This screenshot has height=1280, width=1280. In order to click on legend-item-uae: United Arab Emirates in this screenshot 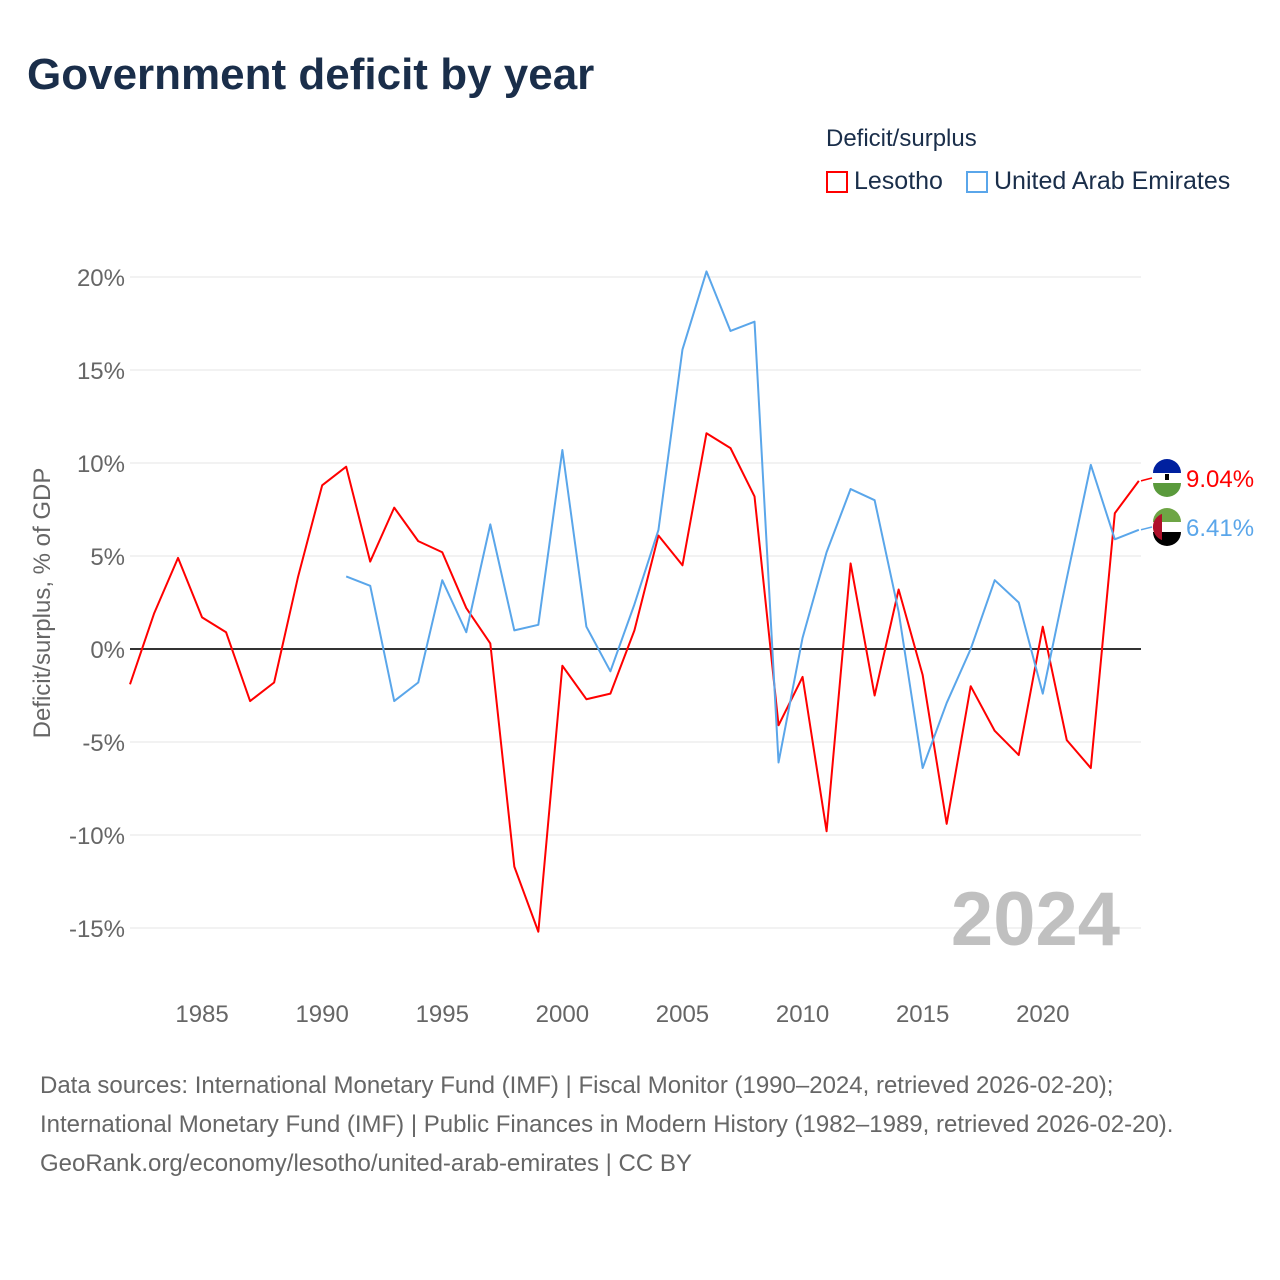, I will do `click(1098, 181)`.